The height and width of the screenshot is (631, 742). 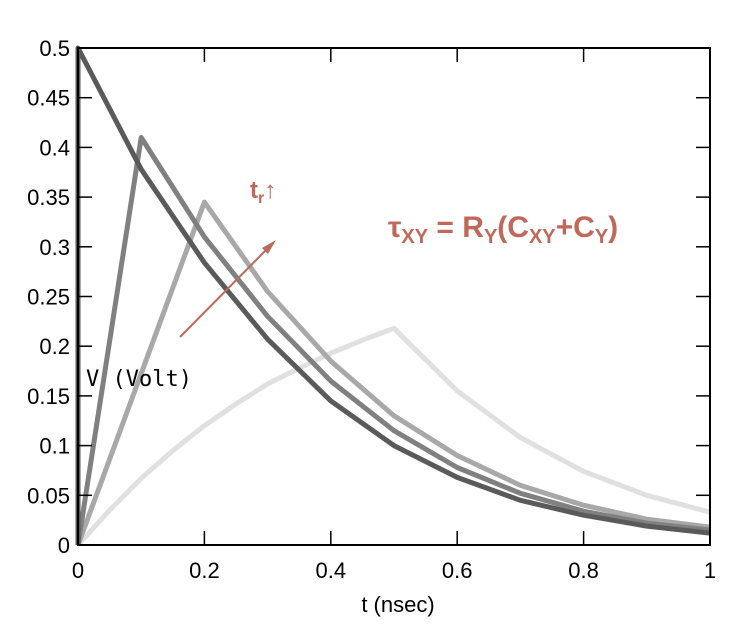 I want to click on x-axis-label: t (nsec), so click(x=397, y=604).